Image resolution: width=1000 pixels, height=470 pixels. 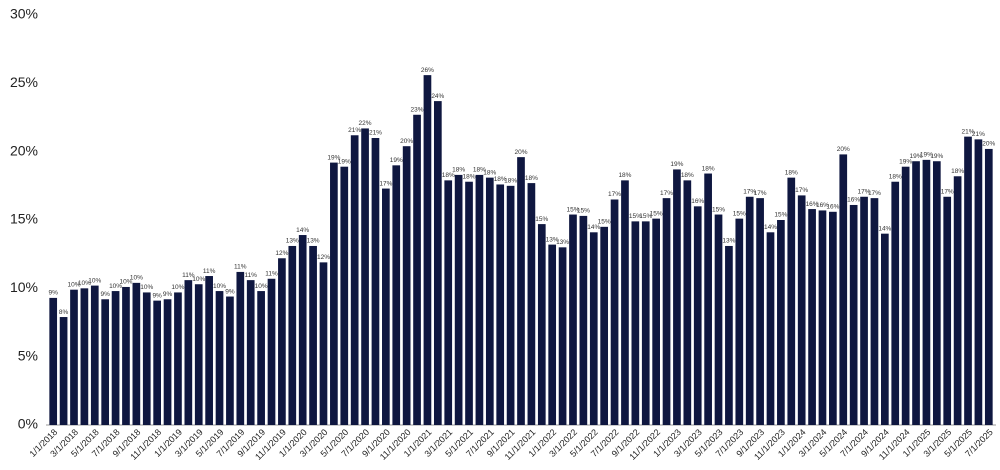 I want to click on value-label: 12%, so click(x=323, y=257).